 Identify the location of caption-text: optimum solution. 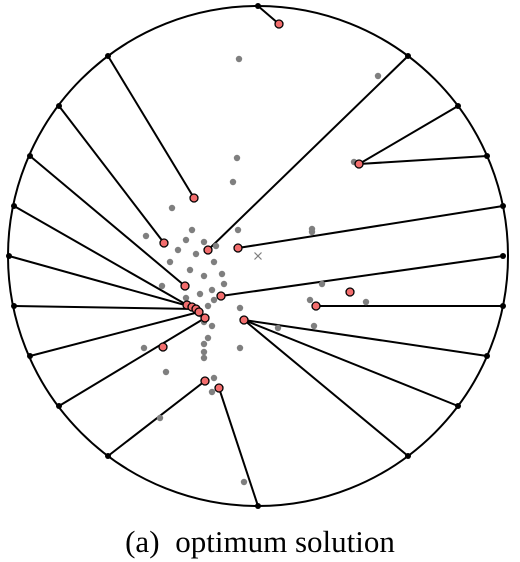
(285, 541).